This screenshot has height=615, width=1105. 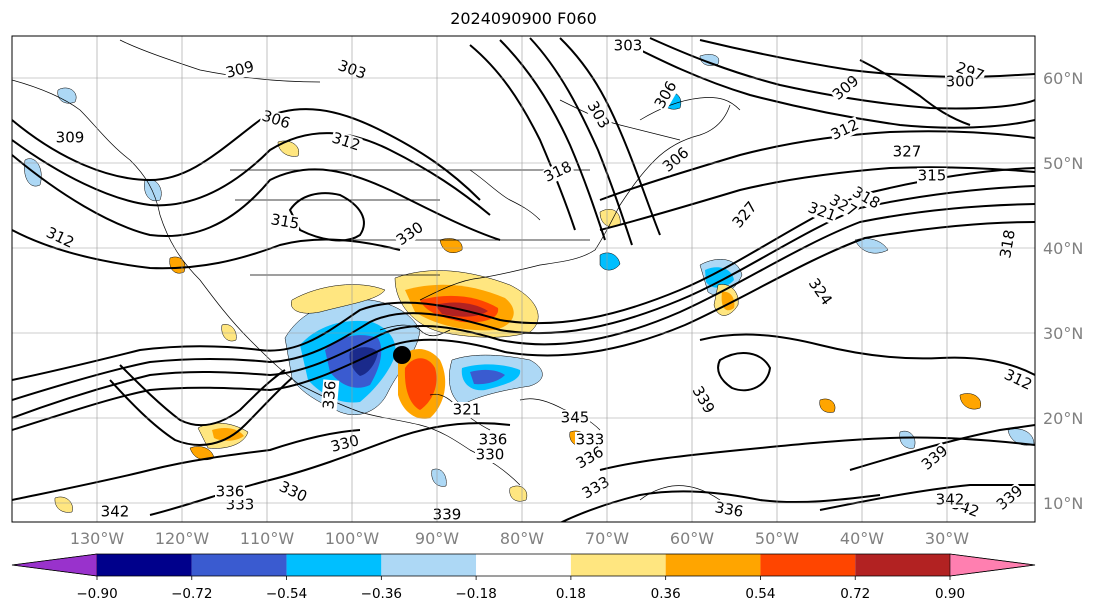 What do you see at coordinates (286, 594) in the screenshot?
I see `colorbar-tick-label: −0.54` at bounding box center [286, 594].